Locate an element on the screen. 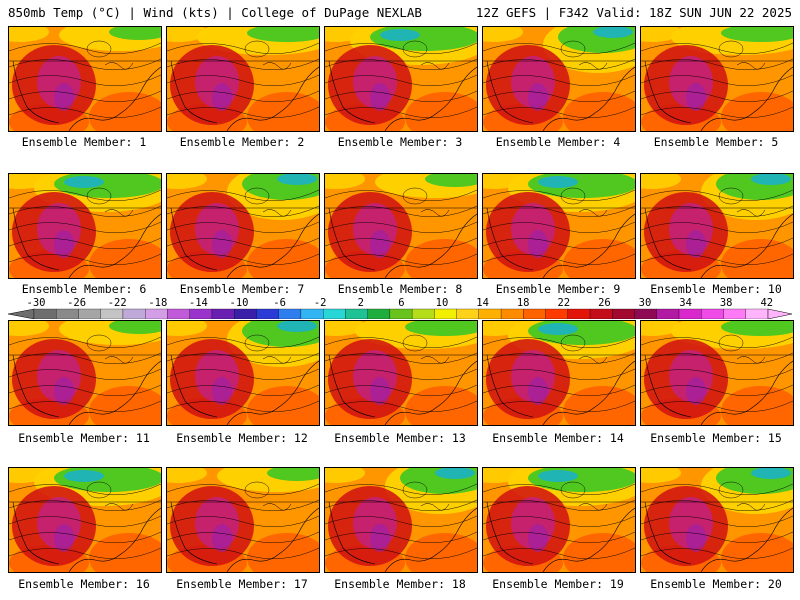  ensemble-member-label: Ensemble Member: 20 is located at coordinates (716, 584).